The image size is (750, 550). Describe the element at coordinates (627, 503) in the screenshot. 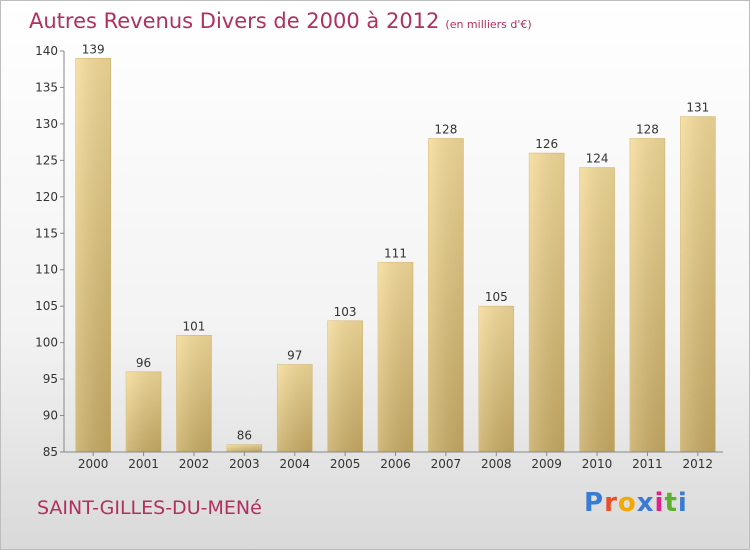

I see `brand-logo-letter: o` at that location.